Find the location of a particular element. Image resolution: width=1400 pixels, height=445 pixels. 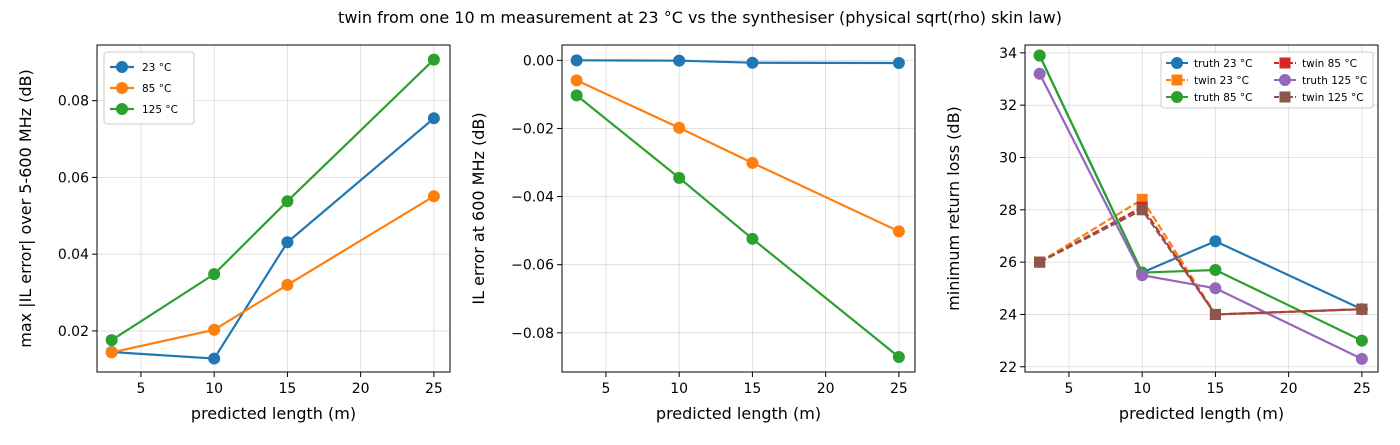

x-axis-label: predicted length (m) is located at coordinates (738, 413).